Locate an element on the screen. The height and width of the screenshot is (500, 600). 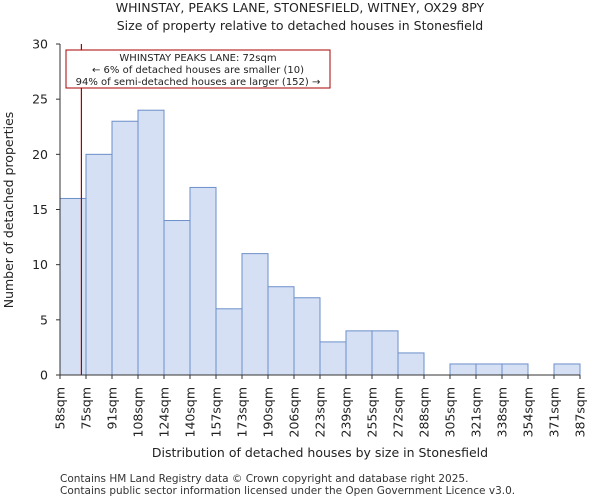
x-tick-label-173sqm: 173sqm is located at coordinates (242, 412).